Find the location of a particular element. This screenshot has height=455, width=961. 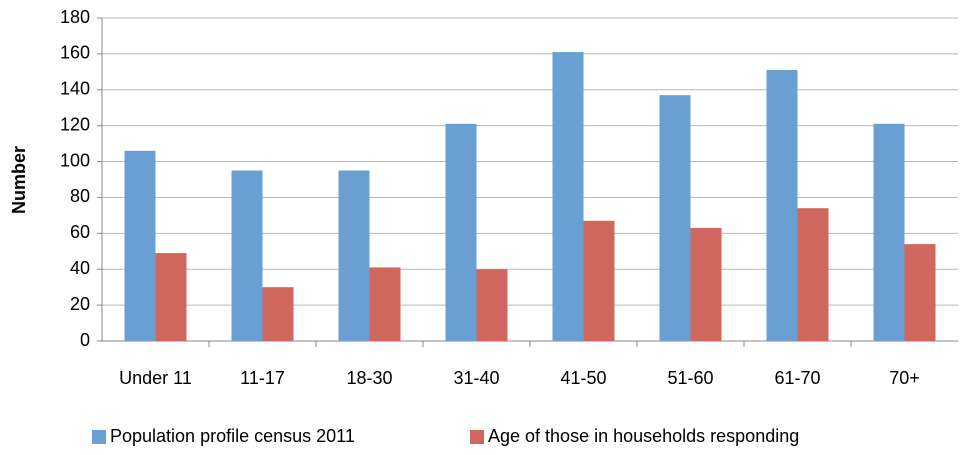

y-axis-label: Number is located at coordinates (19, 180).